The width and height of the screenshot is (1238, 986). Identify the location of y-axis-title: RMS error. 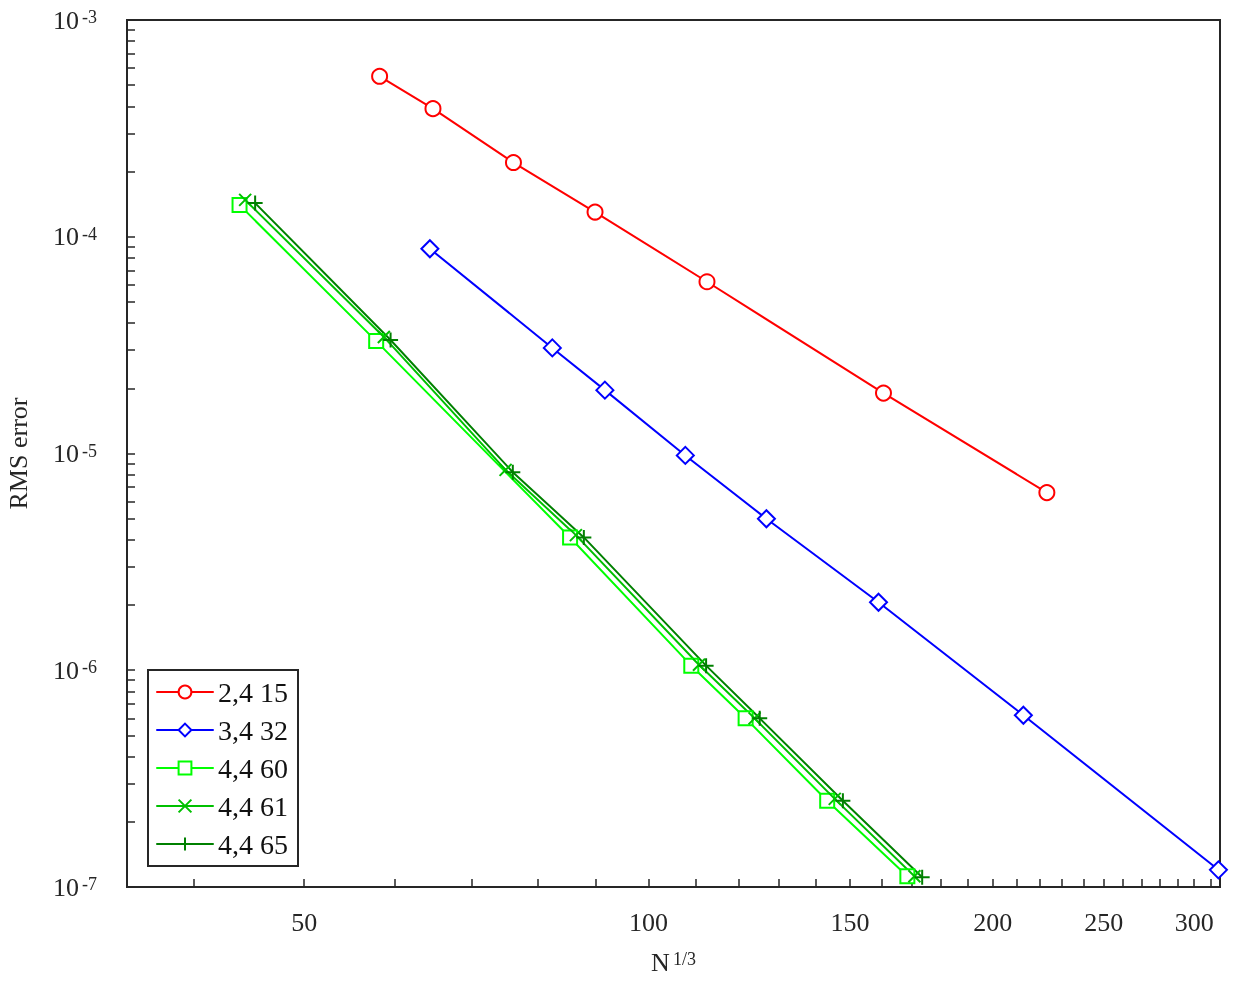
(18, 453).